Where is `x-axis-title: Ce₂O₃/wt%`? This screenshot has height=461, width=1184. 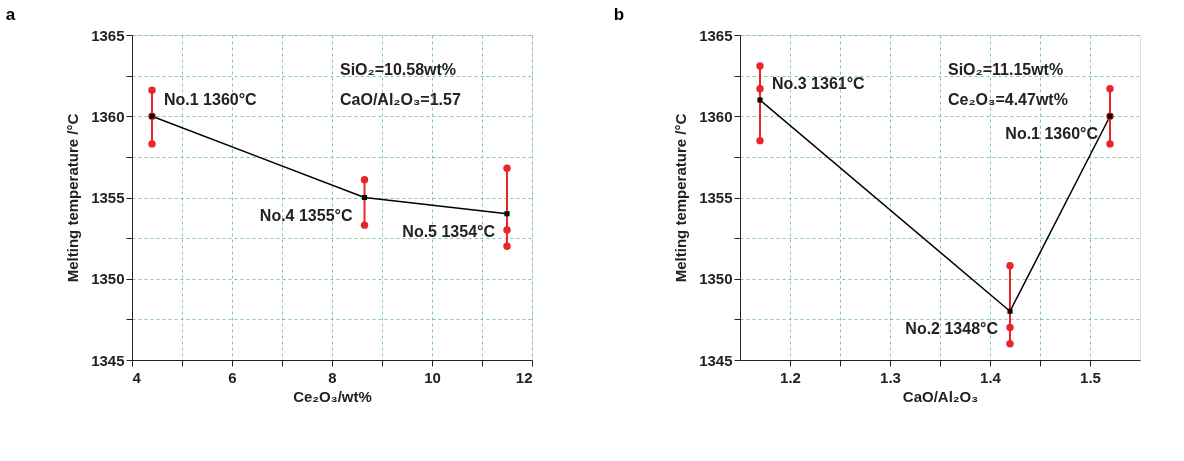 x-axis-title: Ce₂O₃/wt% is located at coordinates (332, 396).